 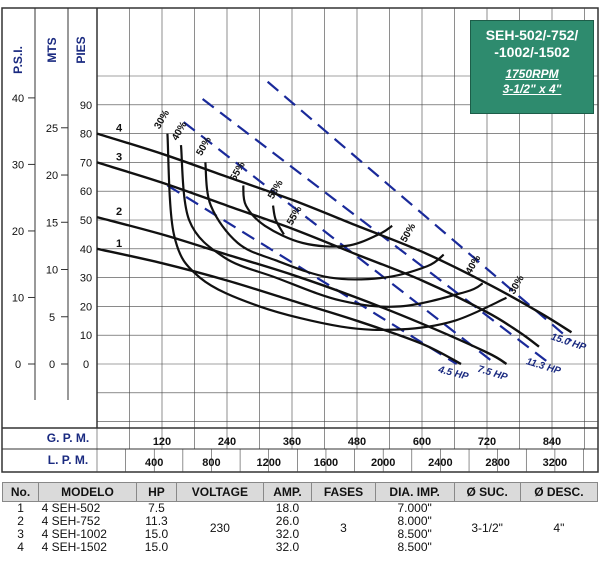 What do you see at coordinates (74, 547) in the screenshot?
I see `cell-modelo: 4 SEH-1502` at bounding box center [74, 547].